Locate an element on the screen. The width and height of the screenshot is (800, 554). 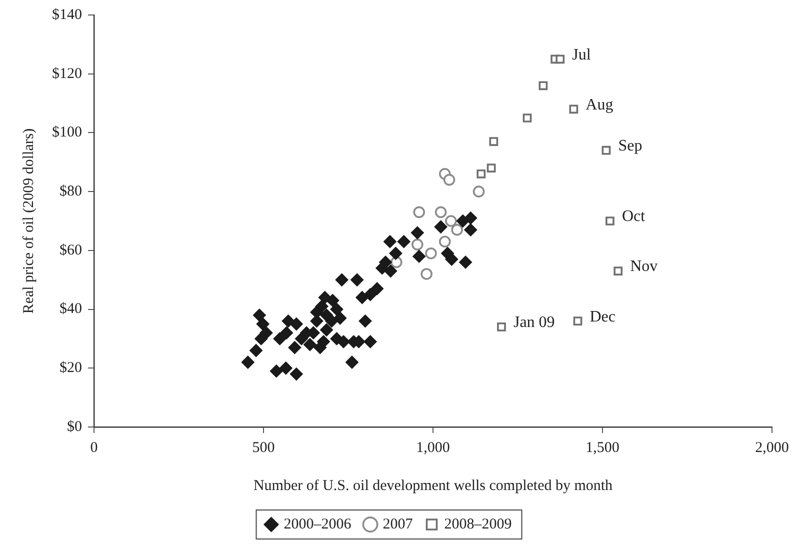
legend-label: 2007 is located at coordinates (398, 524).